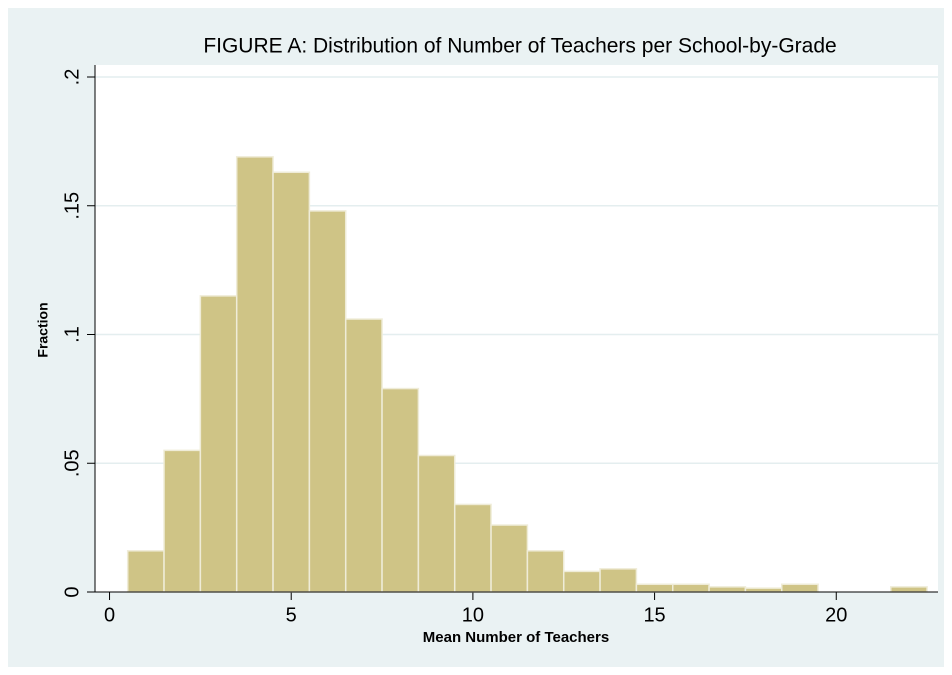 The width and height of the screenshot is (952, 675). I want to click on y-tick-label: .1, so click(72, 334).